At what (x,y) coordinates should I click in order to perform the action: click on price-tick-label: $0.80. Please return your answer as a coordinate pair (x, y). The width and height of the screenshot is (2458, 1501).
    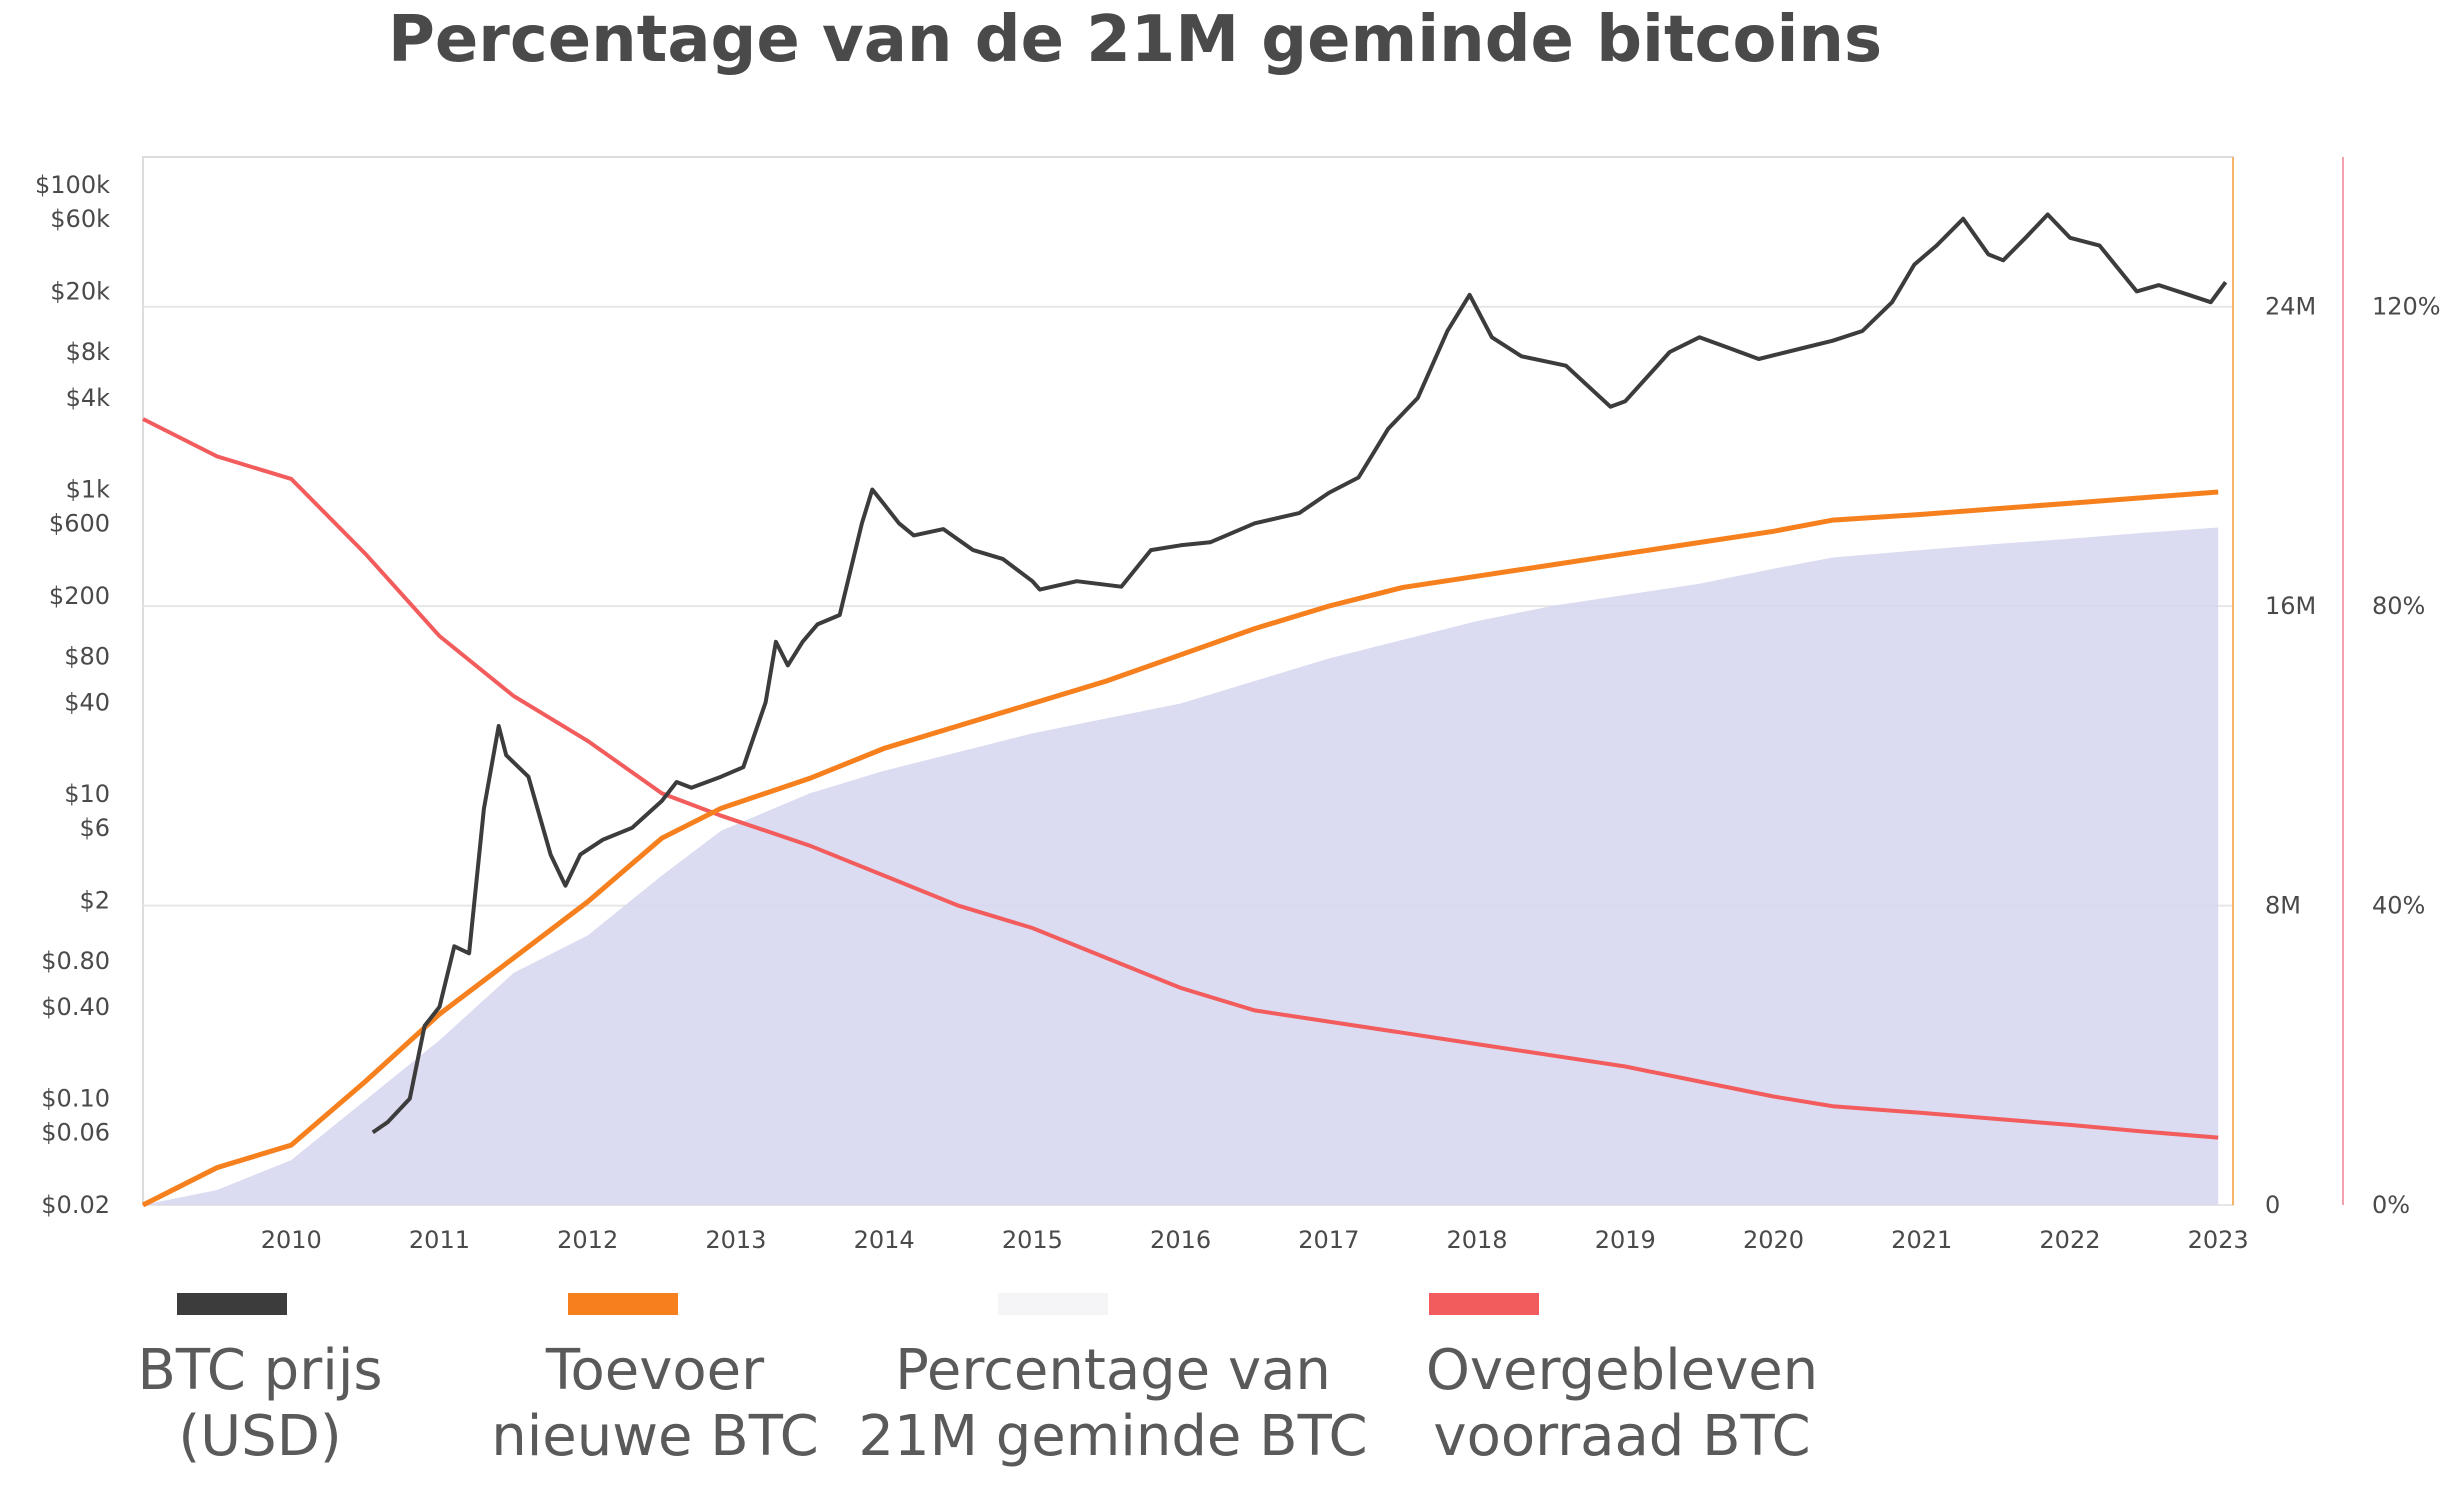
    Looking at the image, I should click on (75, 961).